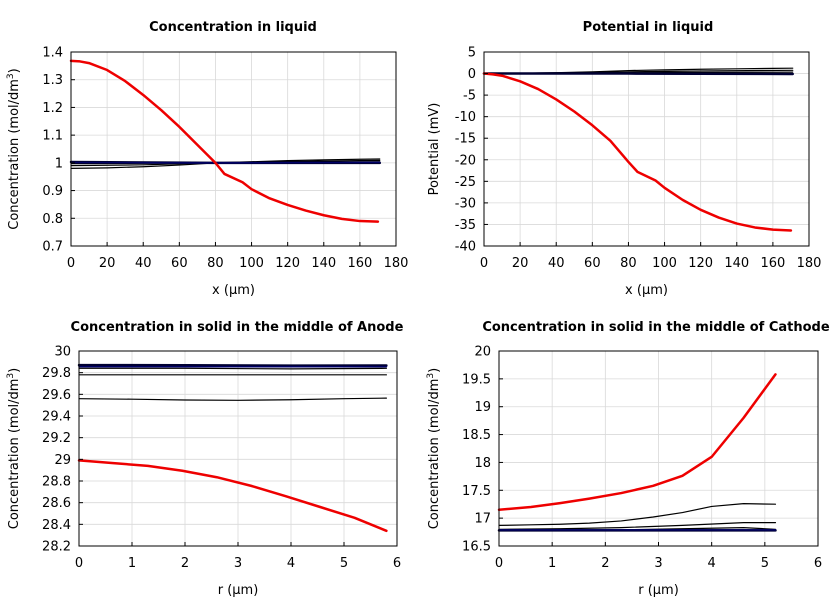  Describe the element at coordinates (225, 162) in the screenshot. I see `series-line-t5` at that location.